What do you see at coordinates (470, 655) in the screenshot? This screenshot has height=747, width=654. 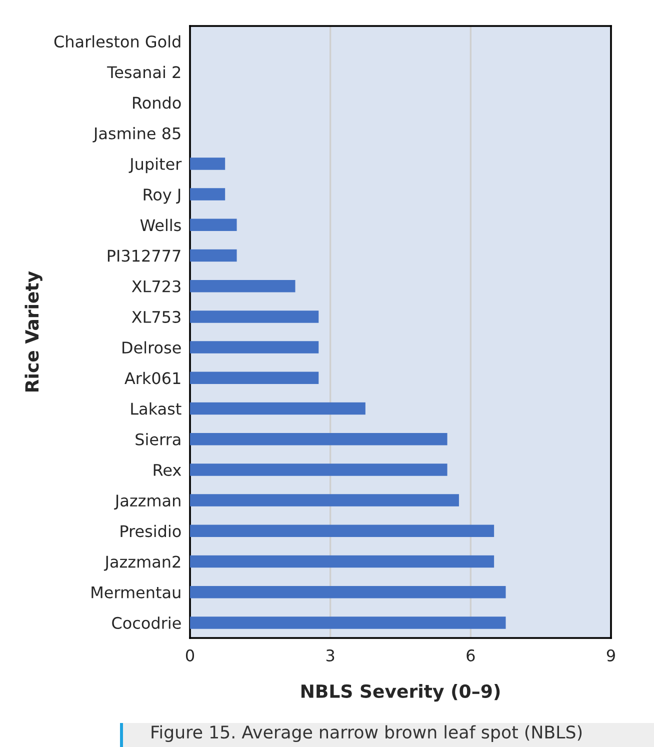 I see `x-tick-label: 6` at bounding box center [470, 655].